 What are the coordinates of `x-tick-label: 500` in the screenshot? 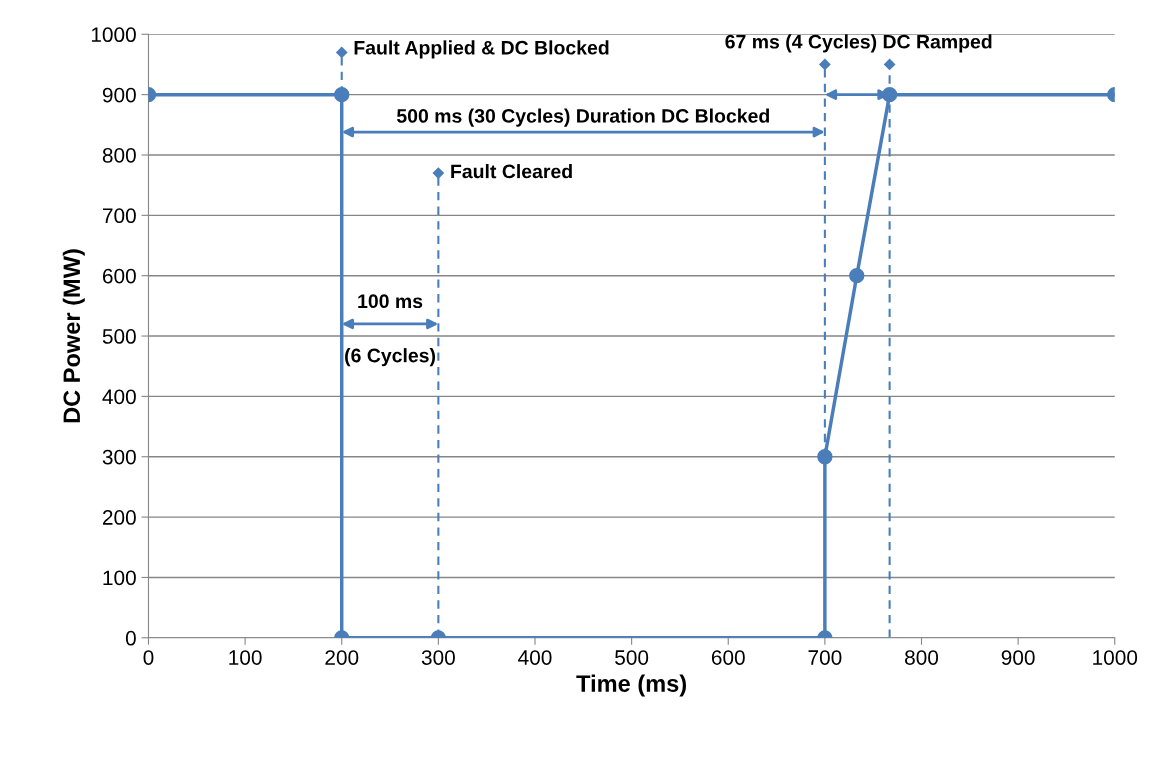 It's located at (632, 657).